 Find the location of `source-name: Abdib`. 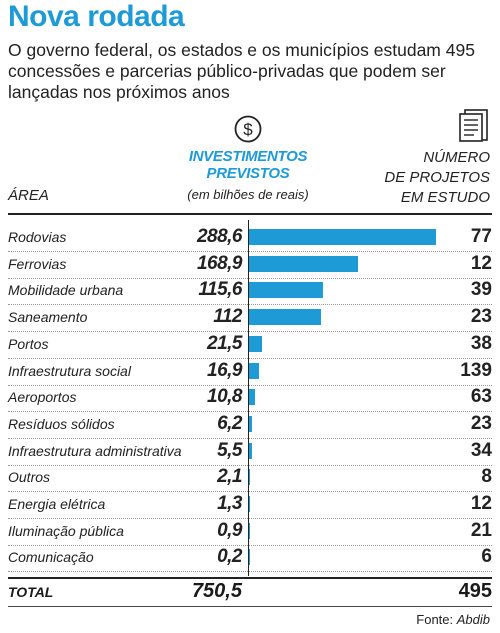

source-name: Abdib is located at coordinates (473, 619).